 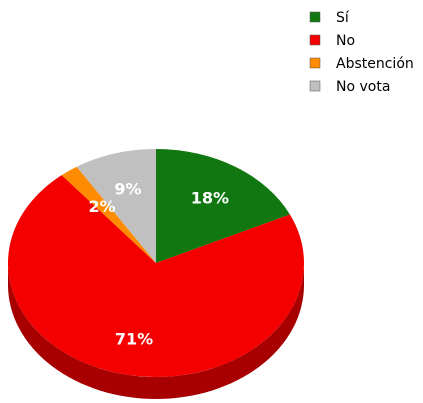 What do you see at coordinates (362, 52) in the screenshot?
I see `legend: Sí No Abstención No vota` at bounding box center [362, 52].